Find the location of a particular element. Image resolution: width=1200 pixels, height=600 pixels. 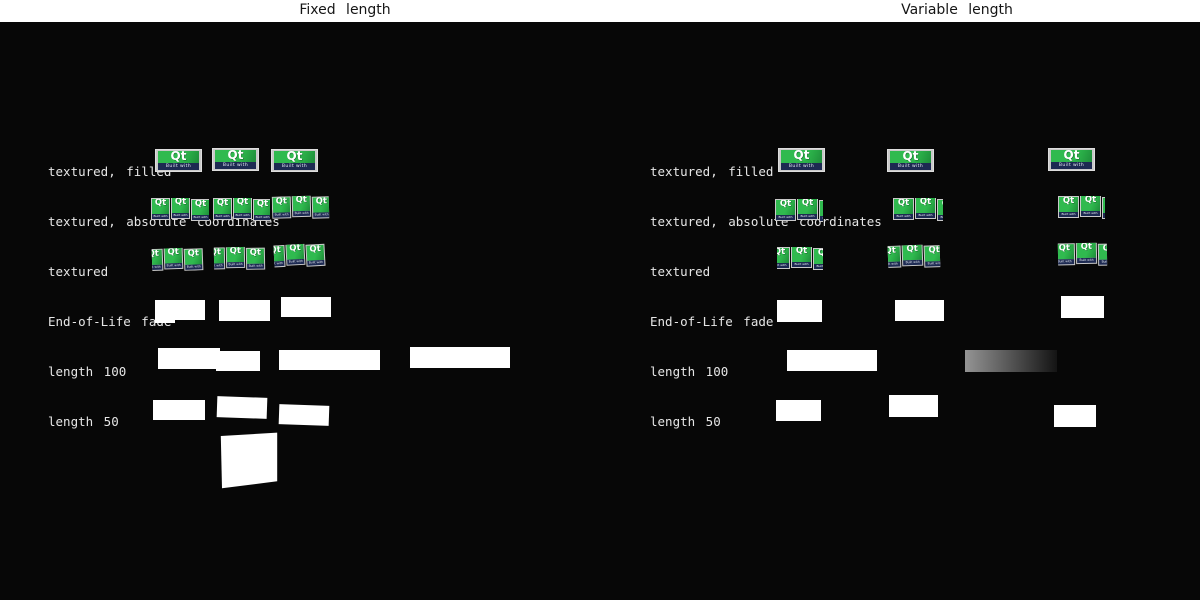

row-label-eol-fade-right: End-of-Life fade is located at coordinates (712, 321).